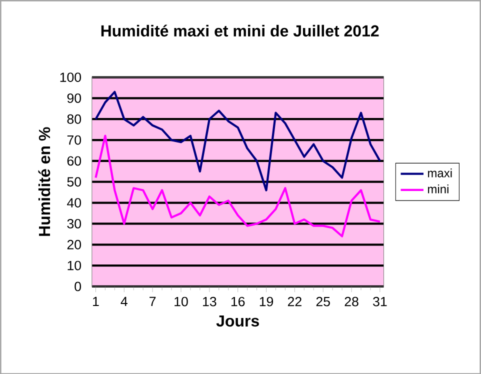  I want to click on y-tick-label: 0, so click(78, 286).